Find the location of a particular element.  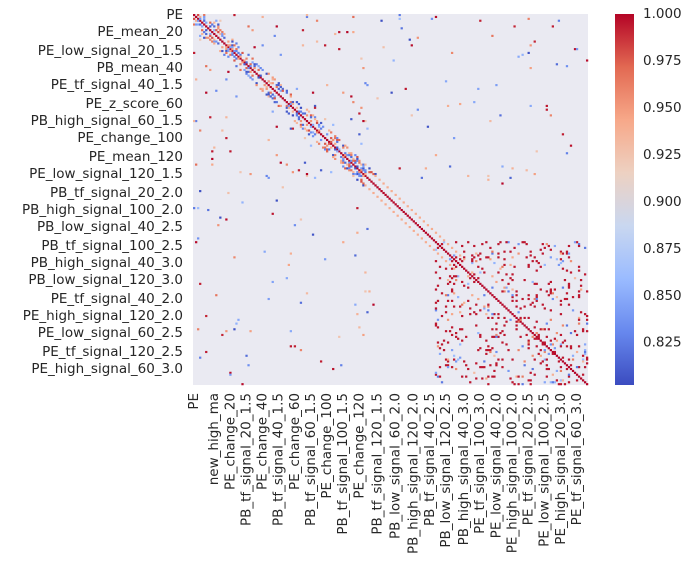

colorbar-tick-labels: 0.825 0.850 0.875 0.900 0.925 0.950 0.975 1.000 is located at coordinates (662, 178).